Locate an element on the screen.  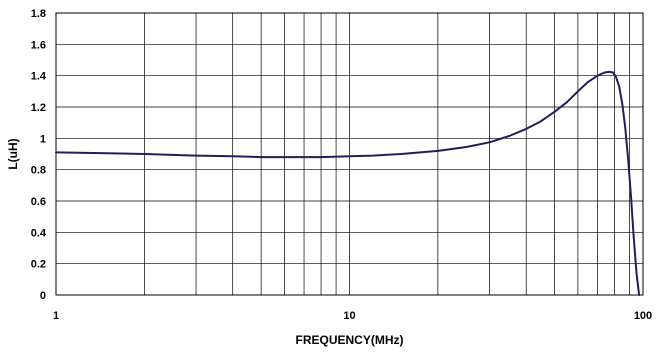
x-tick-label: 10 is located at coordinates (349, 316).